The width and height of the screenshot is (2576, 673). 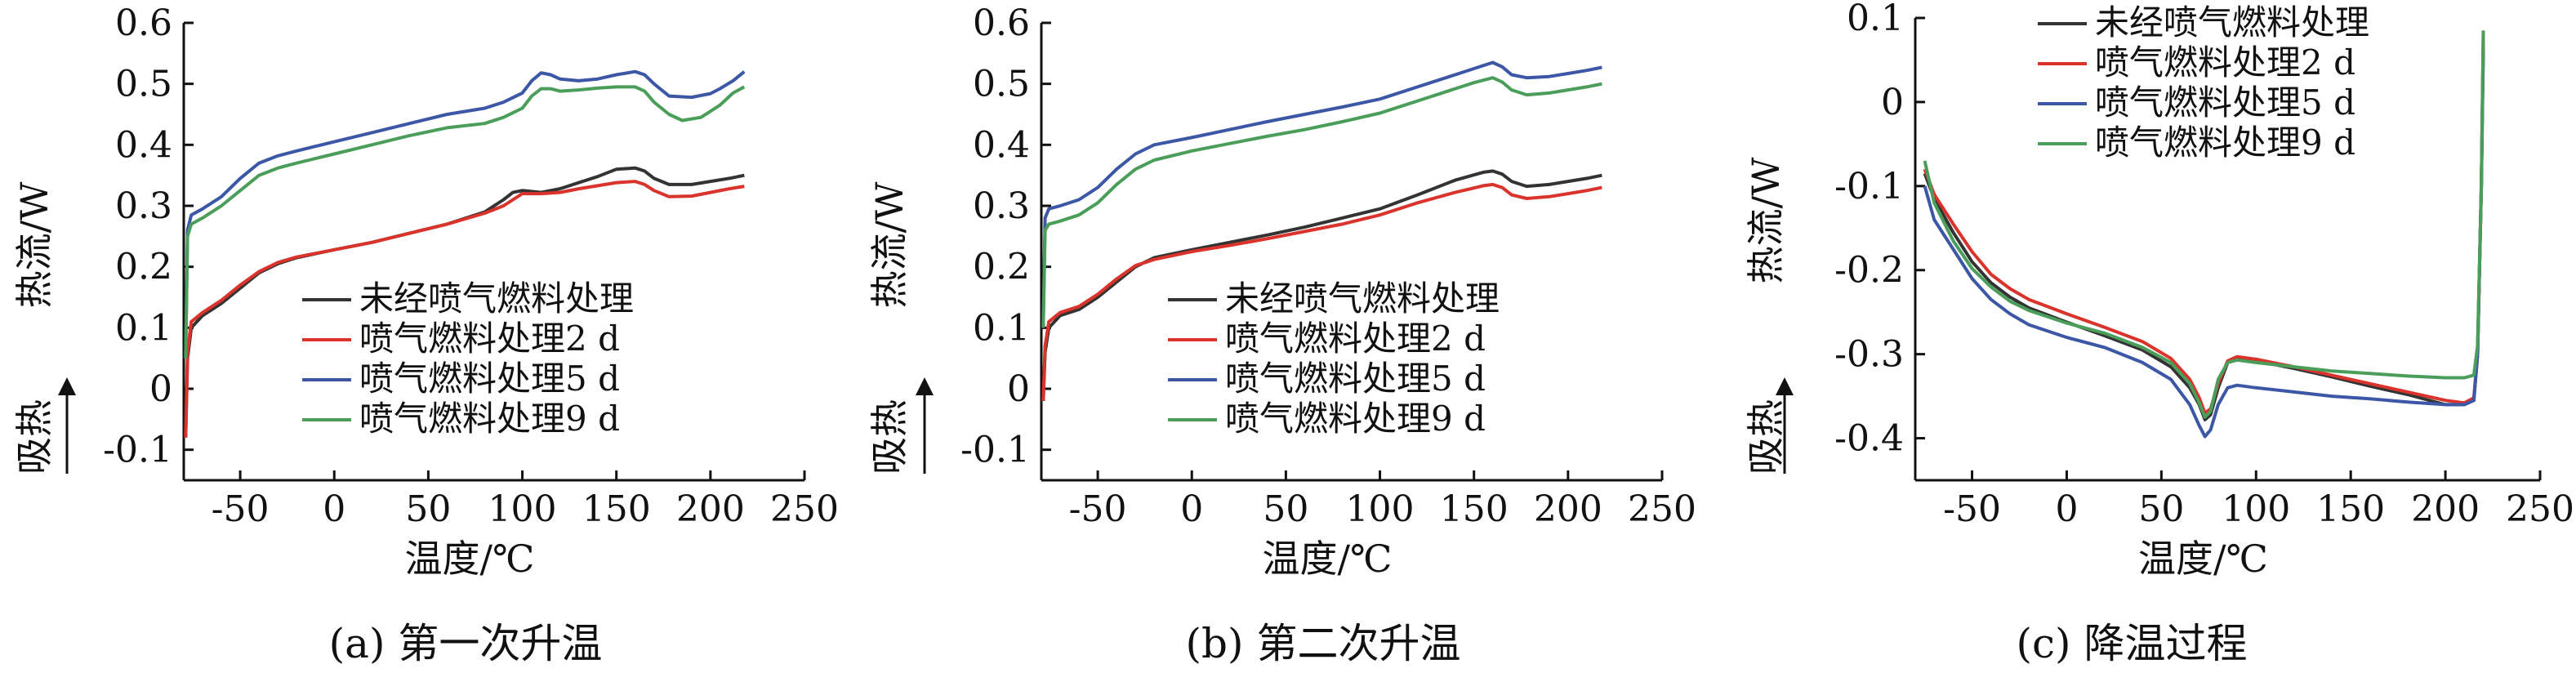 I want to click on y-tick-label: -0.4, so click(x=1869, y=439).